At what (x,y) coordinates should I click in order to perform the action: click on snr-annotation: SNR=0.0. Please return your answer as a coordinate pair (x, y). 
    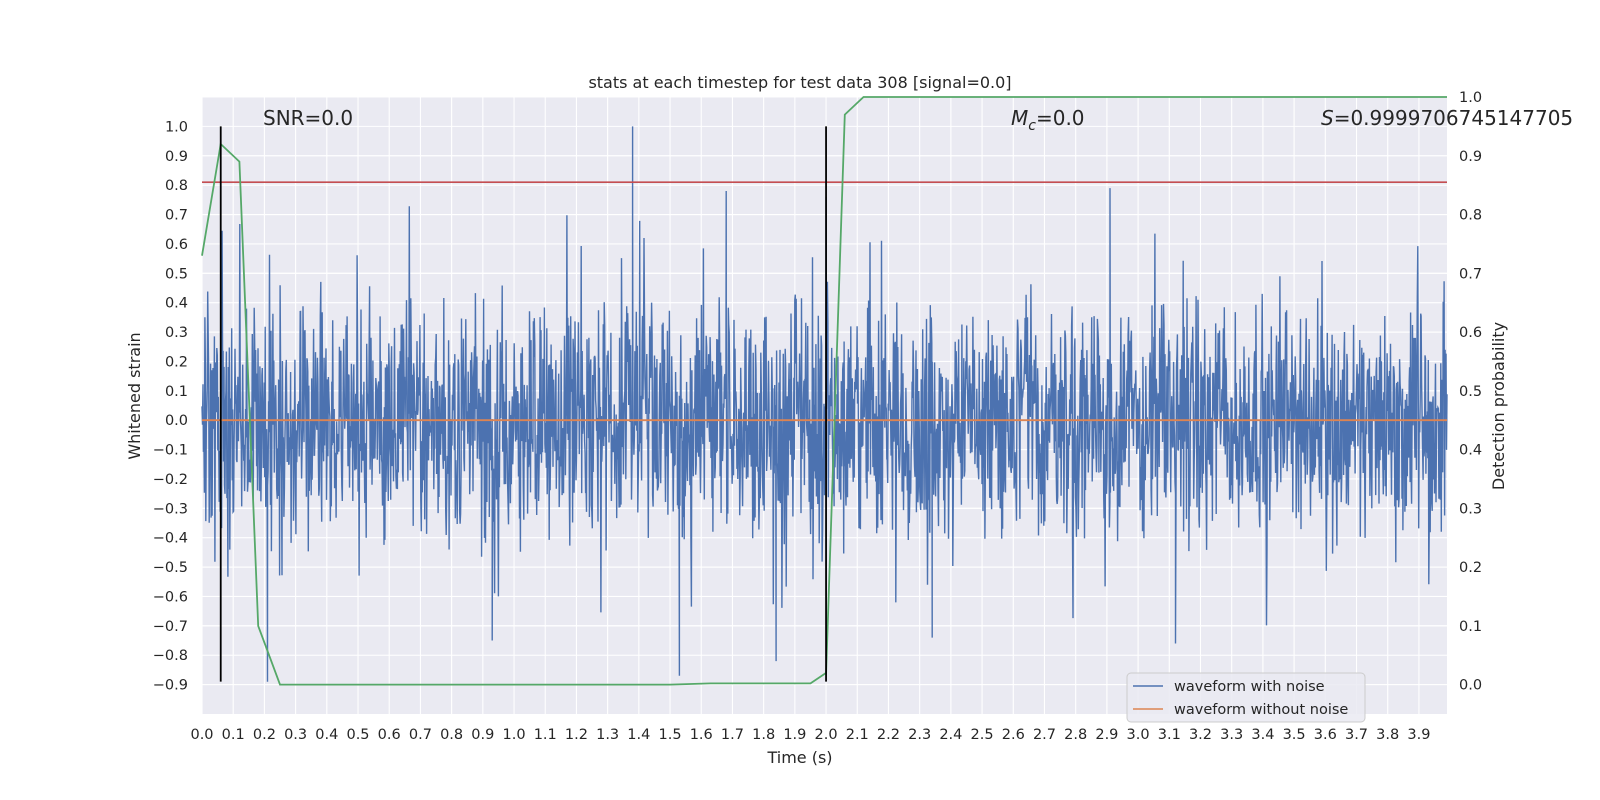
    Looking at the image, I should click on (308, 118).